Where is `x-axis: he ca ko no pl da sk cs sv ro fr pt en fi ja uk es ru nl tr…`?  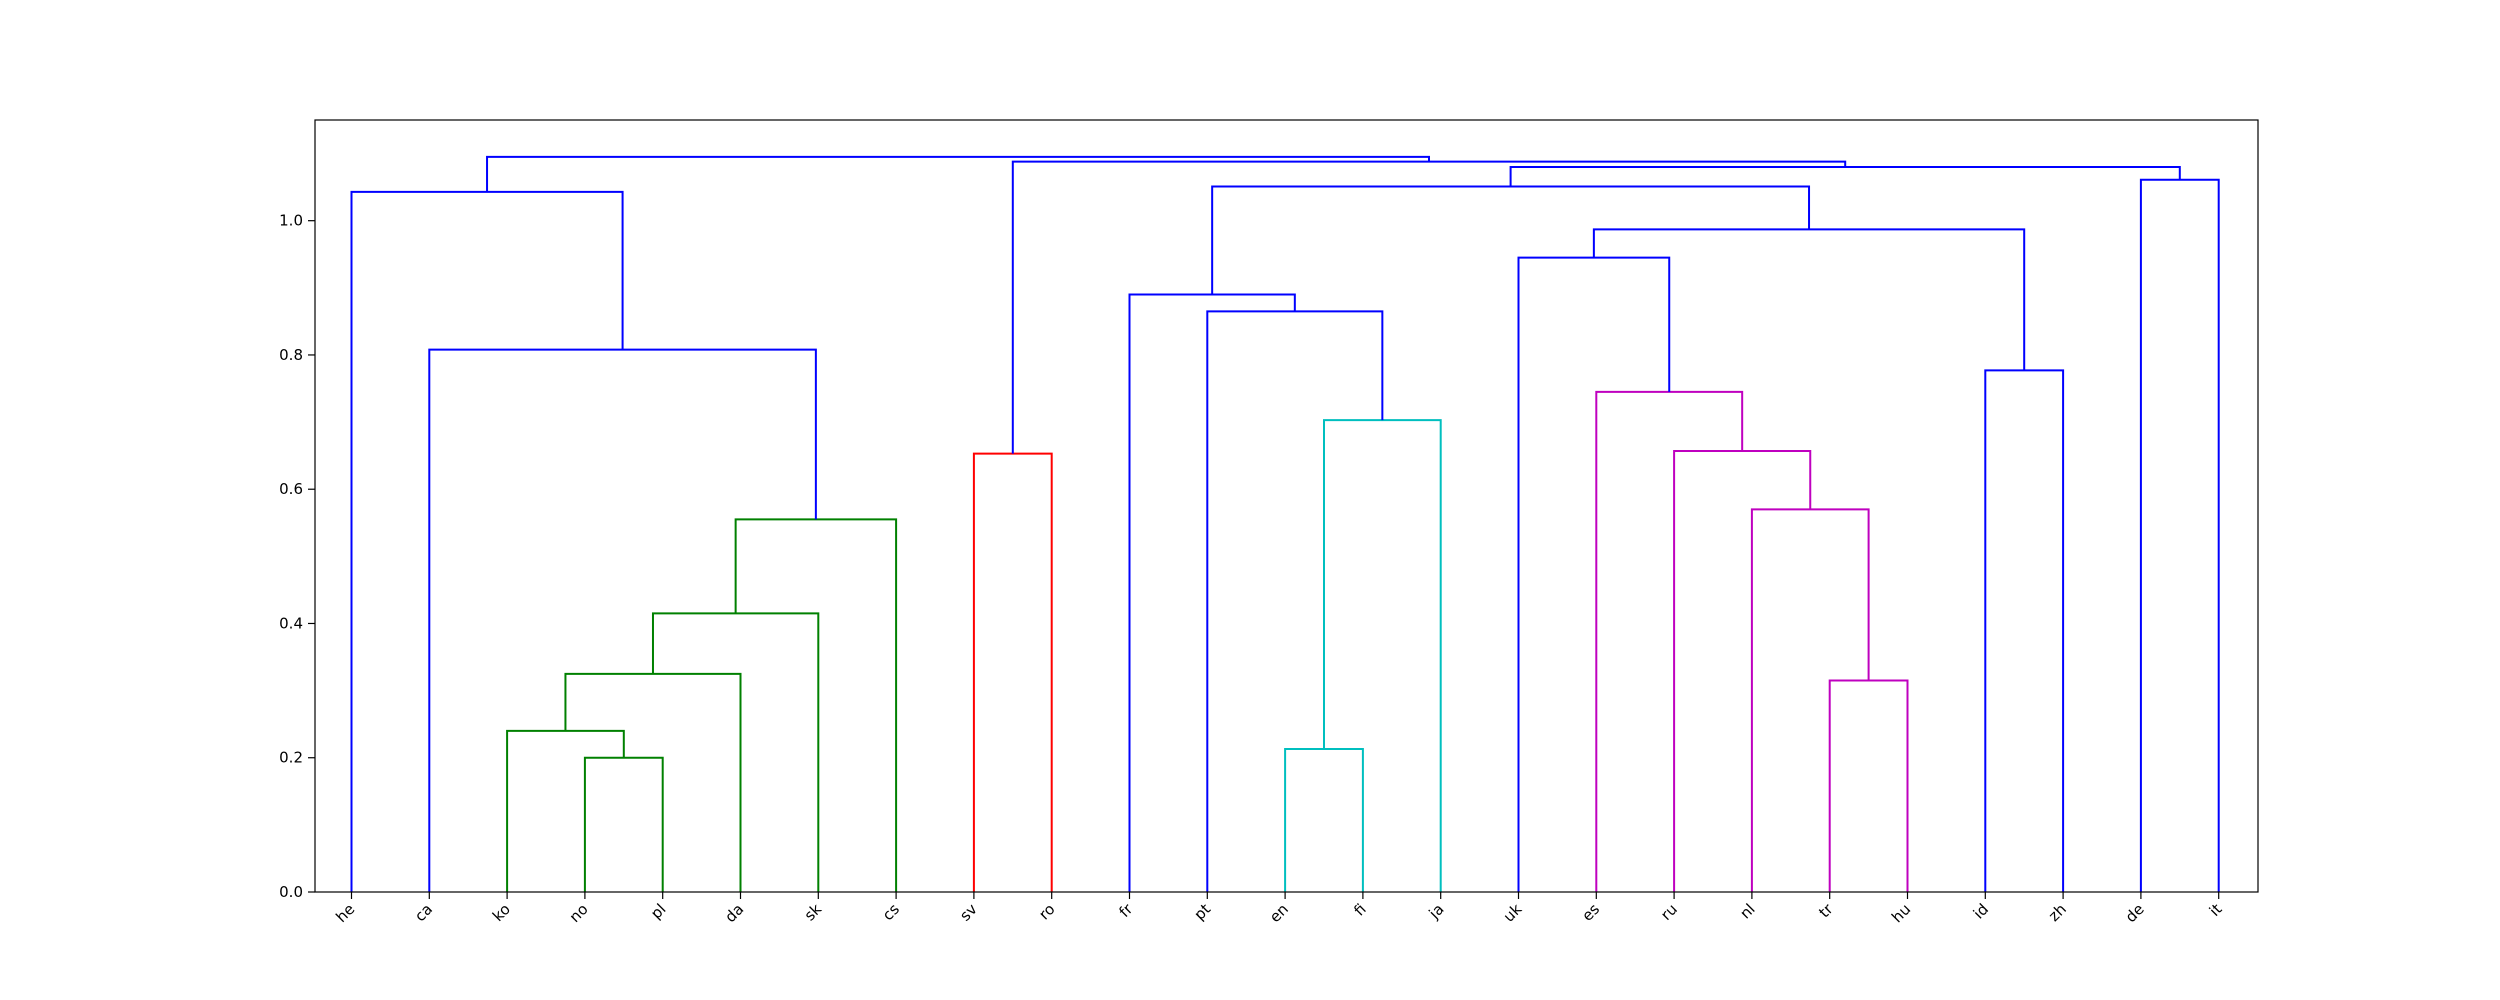
x-axis: he ca ko no pl da sk cs sv ro fr pt en fi ja uk es ru nl tr… is located at coordinates (1279, 909).